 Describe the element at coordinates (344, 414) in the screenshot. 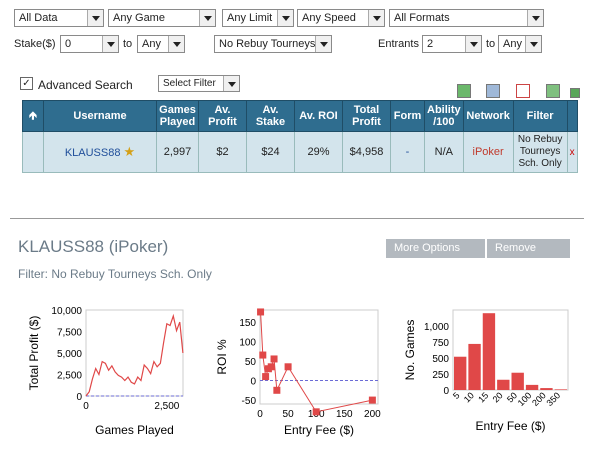

I see `x-tick-label: 150` at that location.